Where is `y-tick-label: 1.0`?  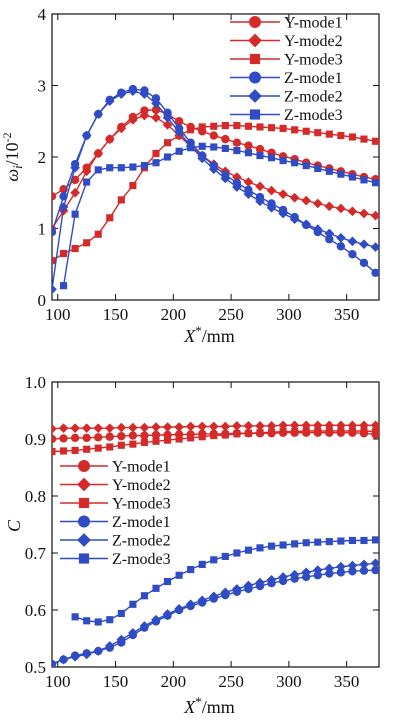
y-tick-label: 1.0 is located at coordinates (35, 382).